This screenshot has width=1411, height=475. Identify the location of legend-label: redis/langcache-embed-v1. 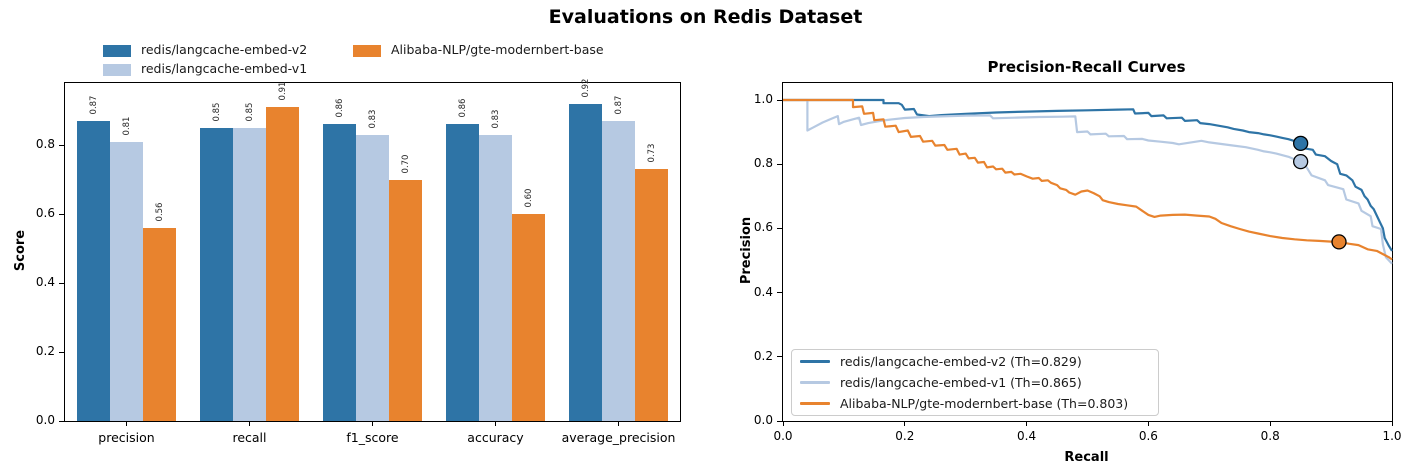
(224, 68).